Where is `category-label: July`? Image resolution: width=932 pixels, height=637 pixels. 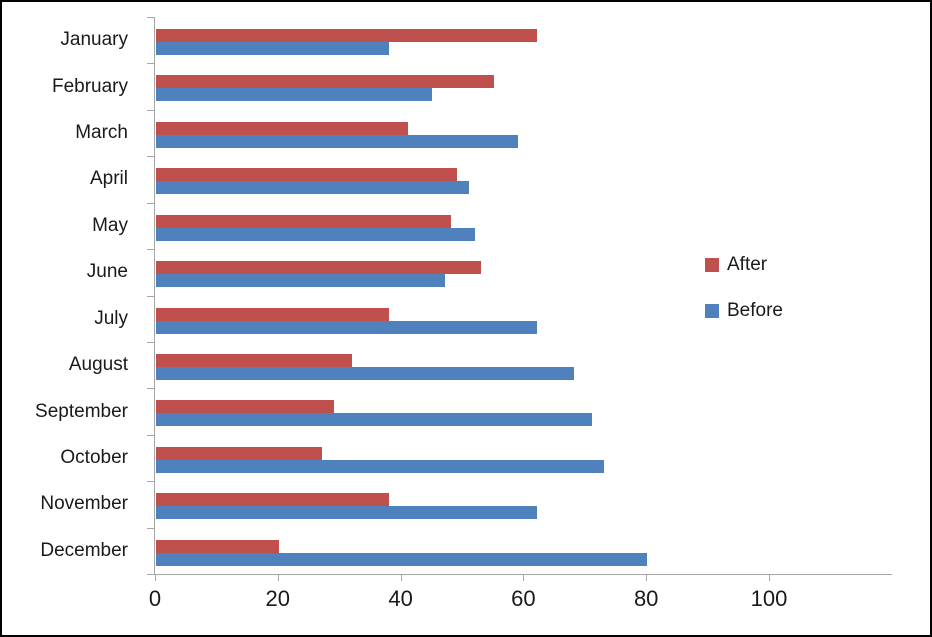 category-label: July is located at coordinates (111, 318).